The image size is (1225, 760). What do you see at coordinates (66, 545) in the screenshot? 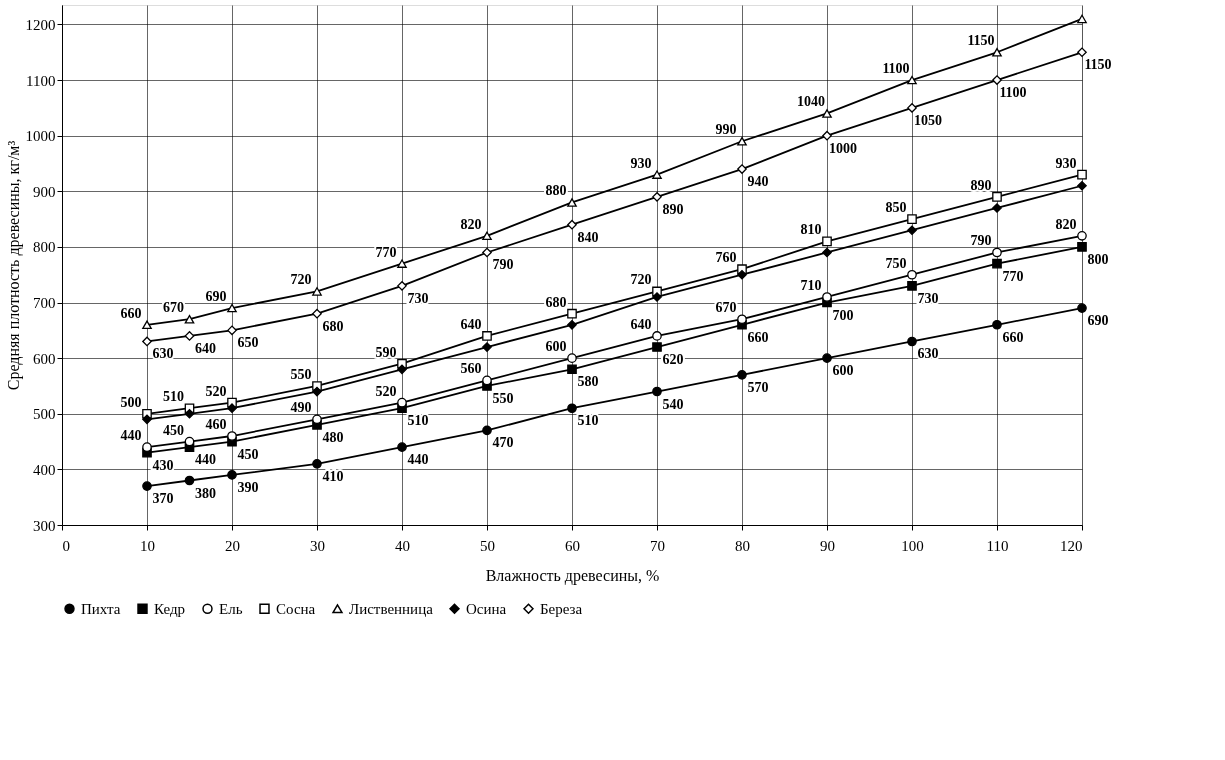
I see `x-tick-label: 0` at bounding box center [66, 545].